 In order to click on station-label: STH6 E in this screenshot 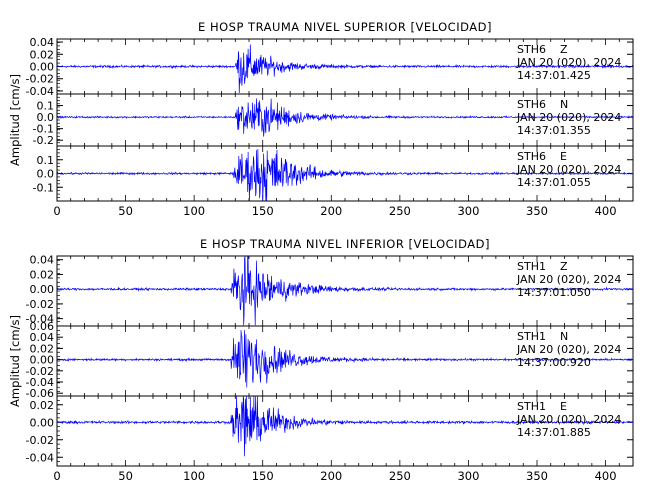, I will do `click(542, 156)`.